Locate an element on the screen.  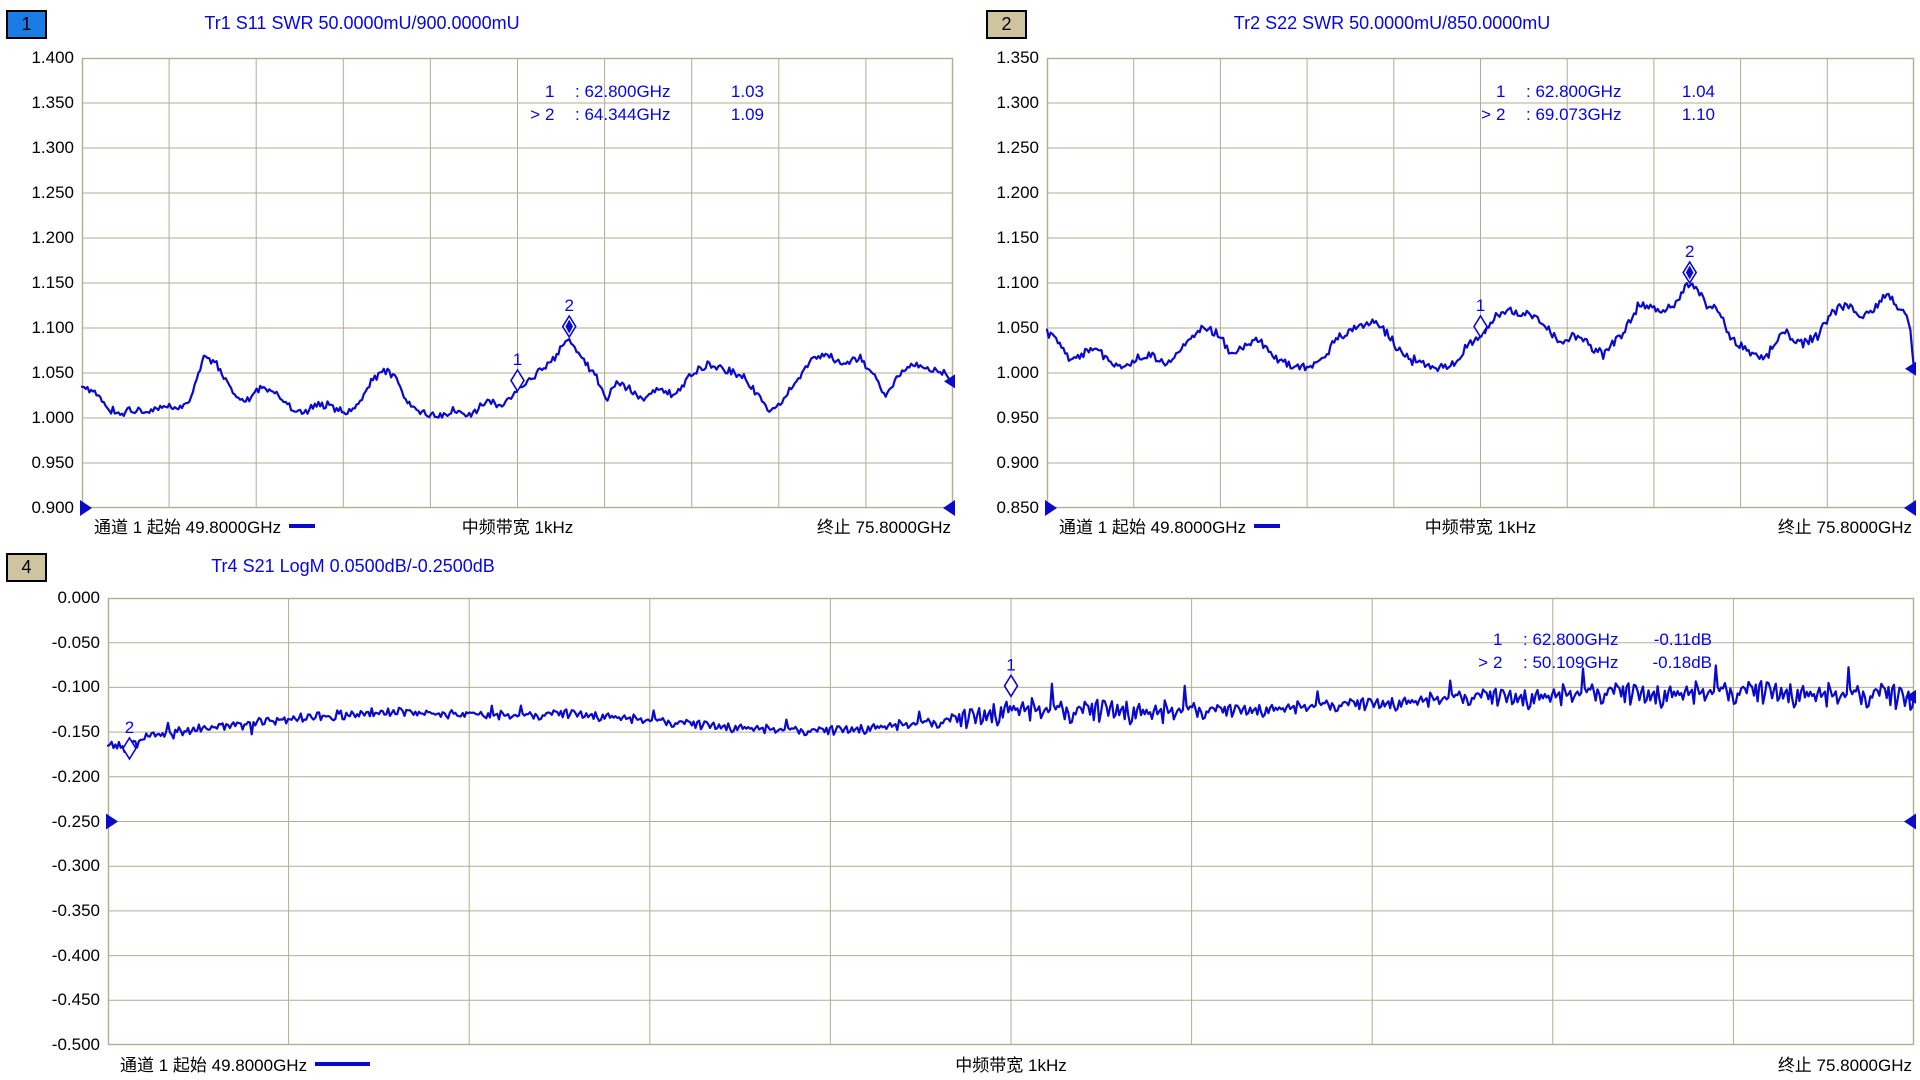
trace2-stop-freq-label: 终止 75.8000GHz is located at coordinates (1844, 527).